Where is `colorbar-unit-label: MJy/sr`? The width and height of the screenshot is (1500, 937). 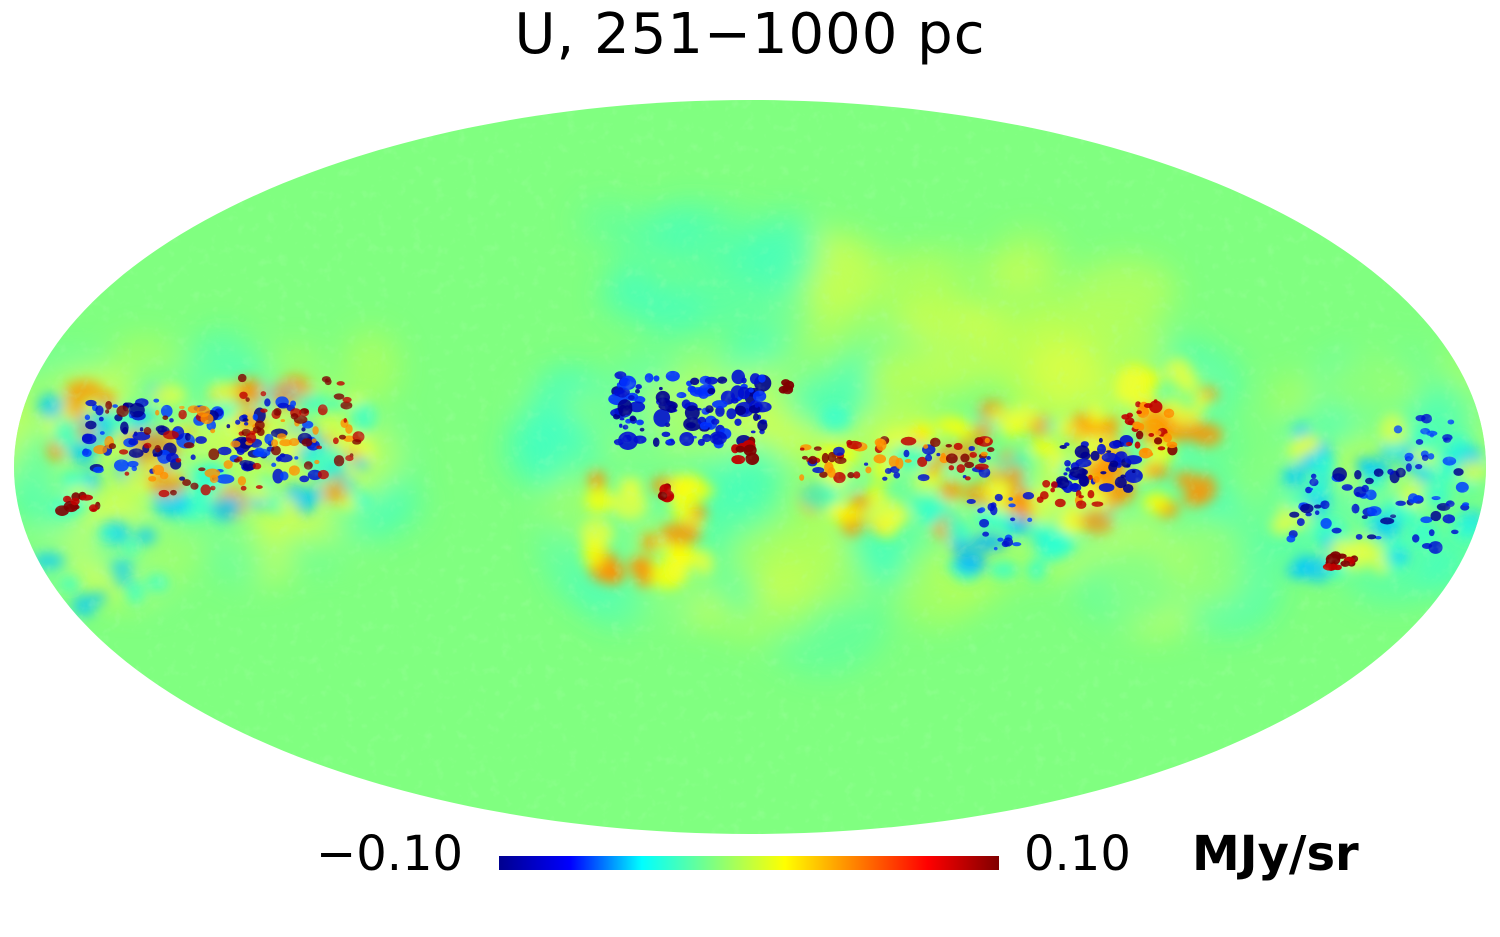 colorbar-unit-label: MJy/sr is located at coordinates (1275, 854).